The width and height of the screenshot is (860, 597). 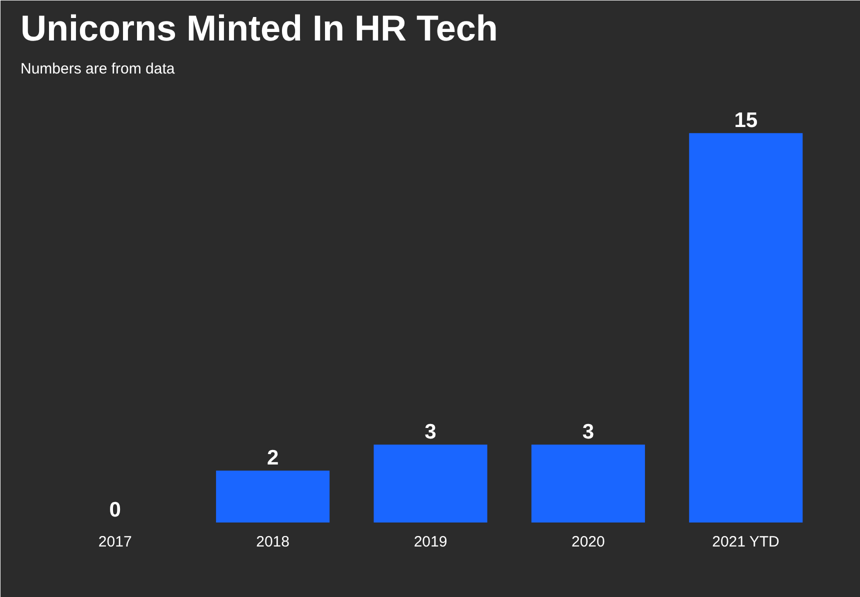 I want to click on chart-subtitle: Numbers are from data, so click(x=98, y=69).